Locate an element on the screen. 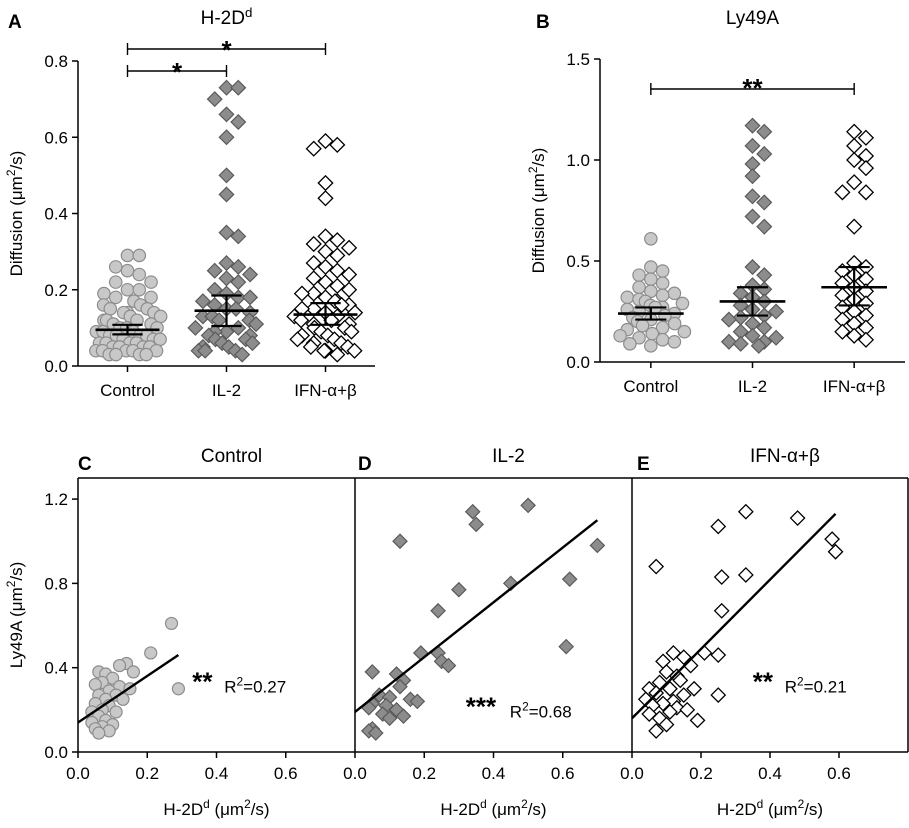 This screenshot has height=828, width=909. text-segment: Ly49A (μm is located at coordinates (16, 627).